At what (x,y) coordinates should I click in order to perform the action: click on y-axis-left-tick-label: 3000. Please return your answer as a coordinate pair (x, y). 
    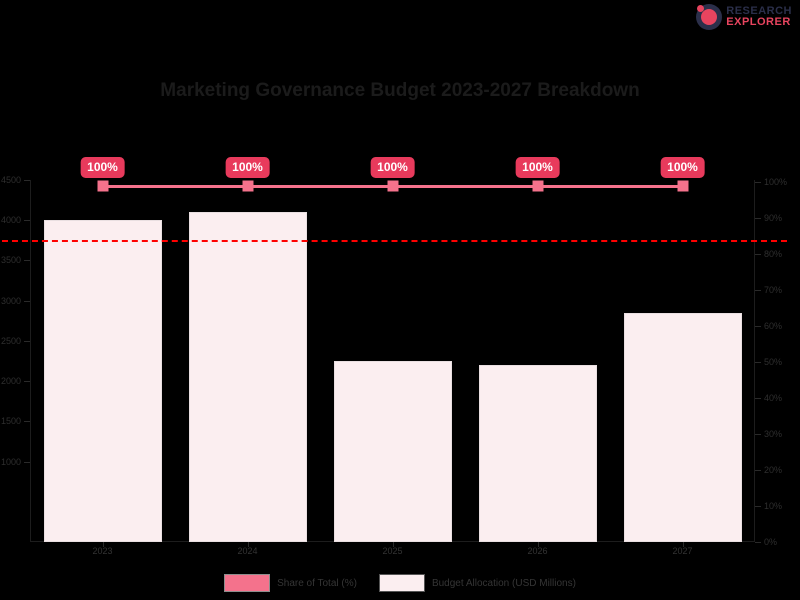
    Looking at the image, I should click on (10, 300).